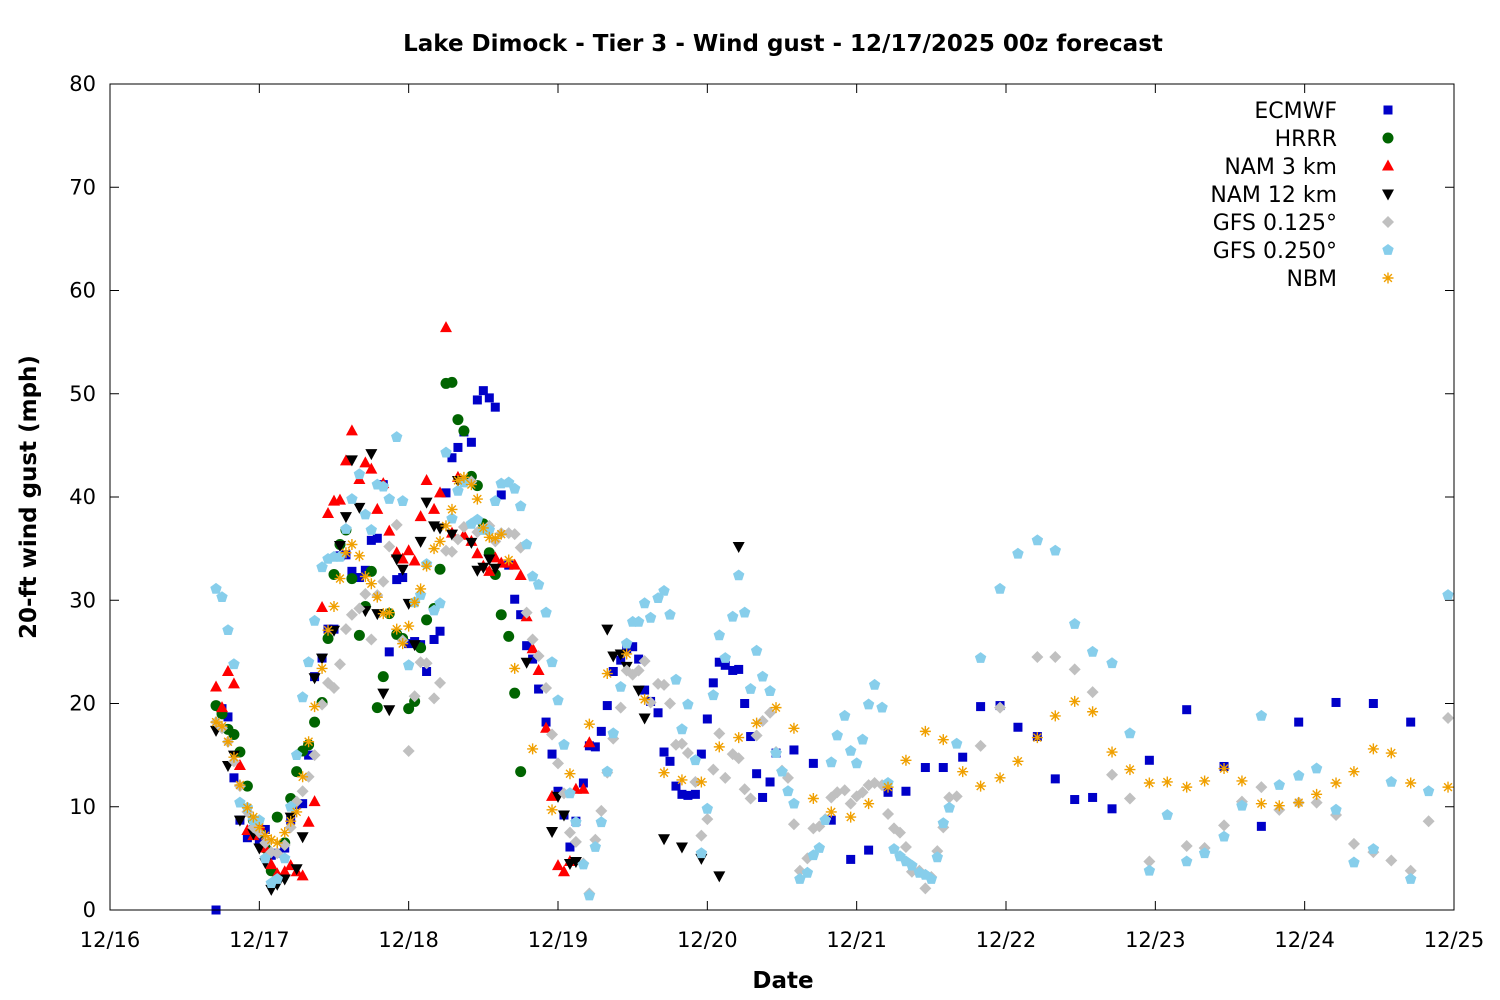 The image size is (1500, 1000). Describe the element at coordinates (29, 497) in the screenshot. I see `y-axis-label: 20-ft wind gust (mph)` at that location.